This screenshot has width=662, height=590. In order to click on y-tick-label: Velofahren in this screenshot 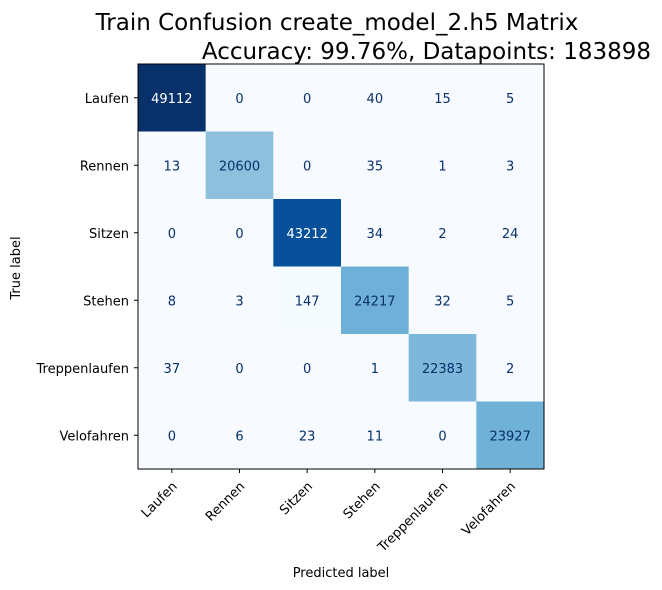, I will do `click(94, 436)`.